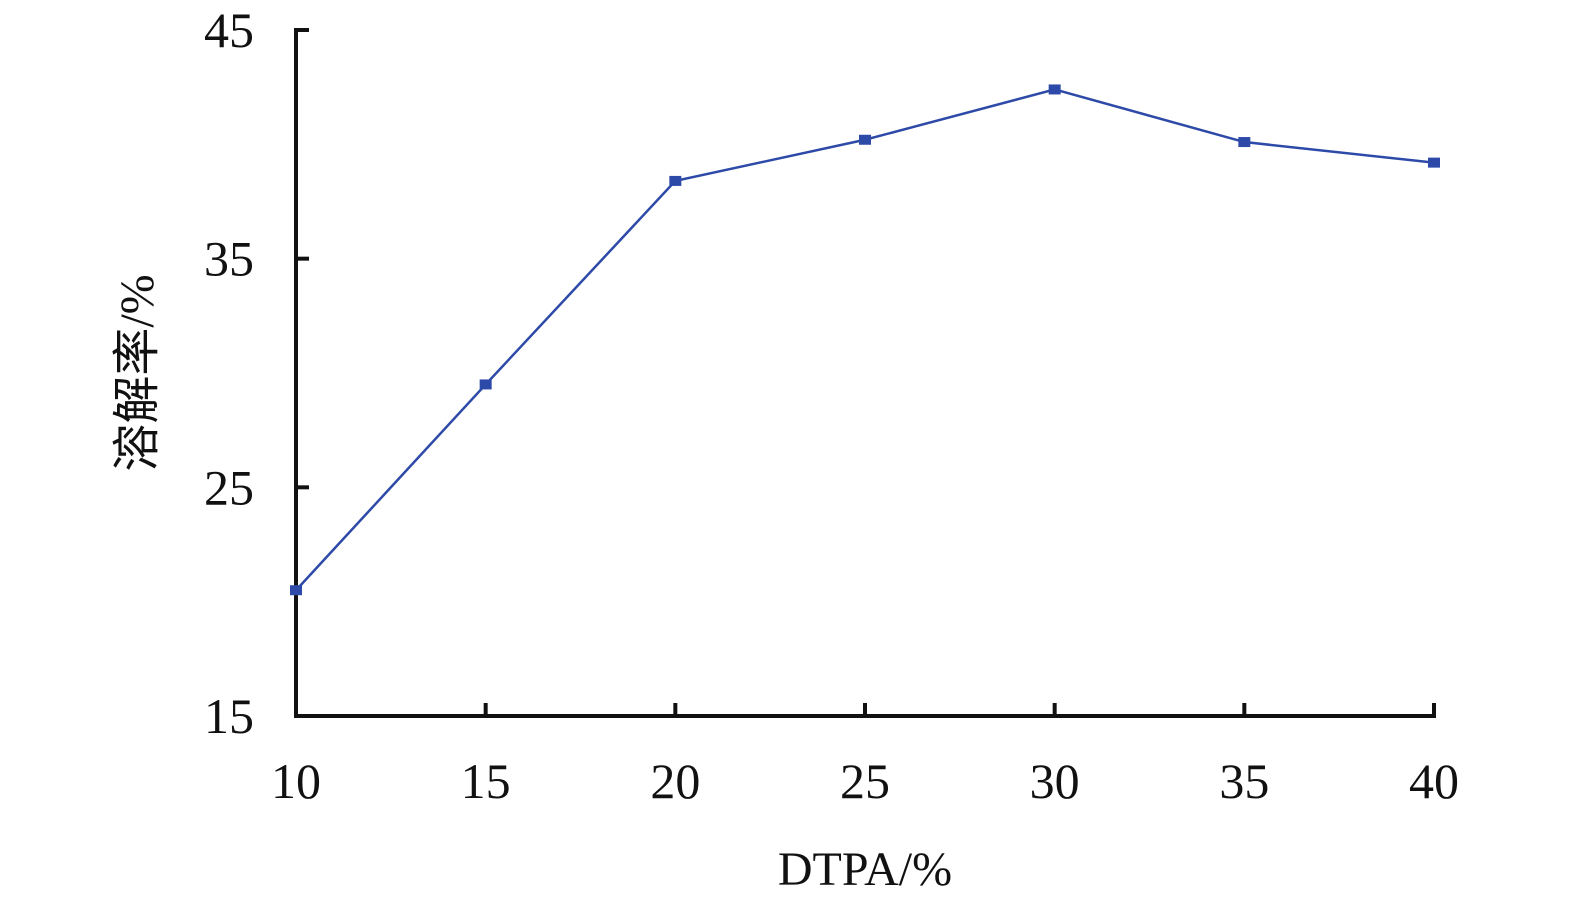 The width and height of the screenshot is (1575, 907). What do you see at coordinates (865, 869) in the screenshot?
I see `x-axis-title: DTPA/%` at bounding box center [865, 869].